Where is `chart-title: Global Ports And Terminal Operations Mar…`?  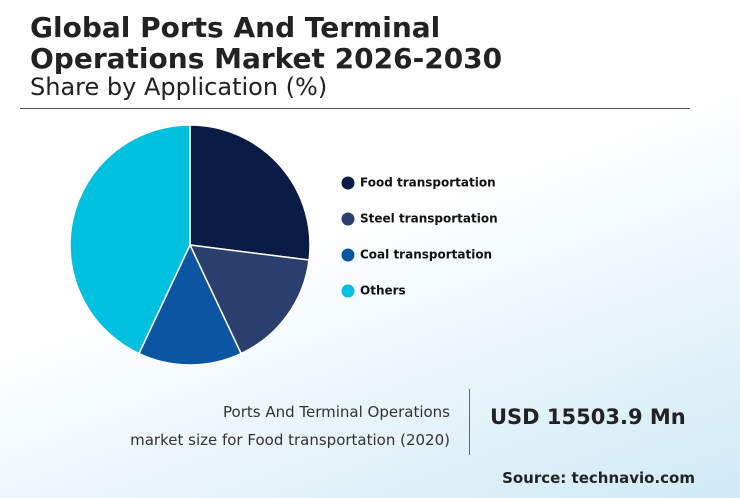
chart-title: Global Ports And Terminal Operations Mar… is located at coordinates (266, 43).